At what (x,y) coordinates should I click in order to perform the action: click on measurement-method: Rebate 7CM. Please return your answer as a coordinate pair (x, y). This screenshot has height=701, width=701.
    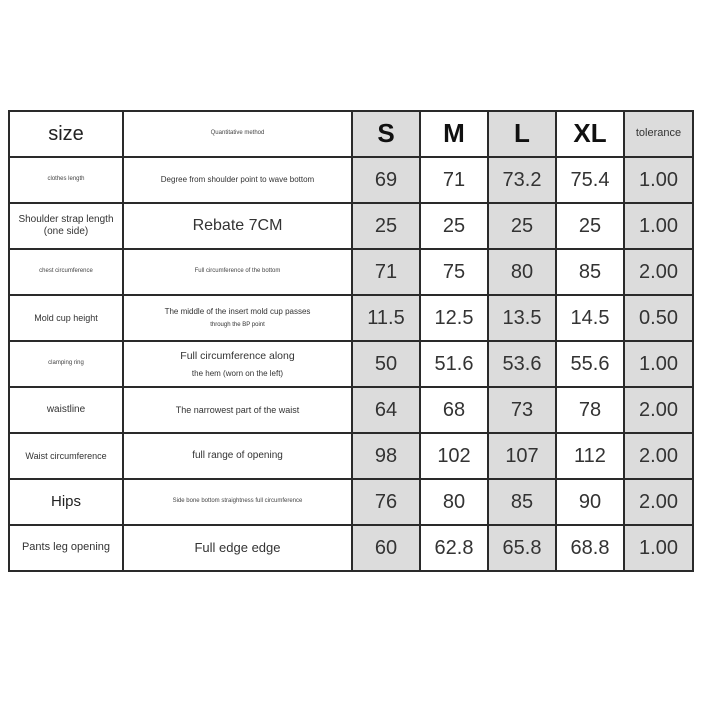
    Looking at the image, I should click on (237, 226).